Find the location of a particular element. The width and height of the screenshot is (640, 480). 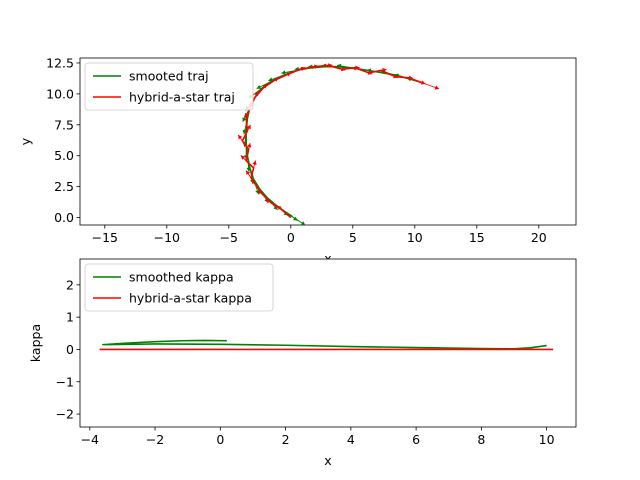

y-tick-label: 10.0 is located at coordinates (60, 93).